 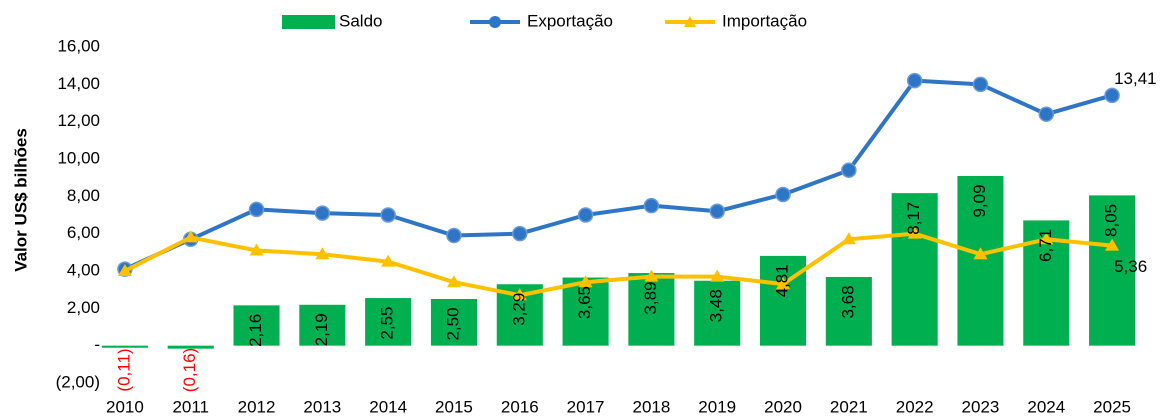 What do you see at coordinates (849, 406) in the screenshot?
I see `x-tick-label: 2021` at bounding box center [849, 406].